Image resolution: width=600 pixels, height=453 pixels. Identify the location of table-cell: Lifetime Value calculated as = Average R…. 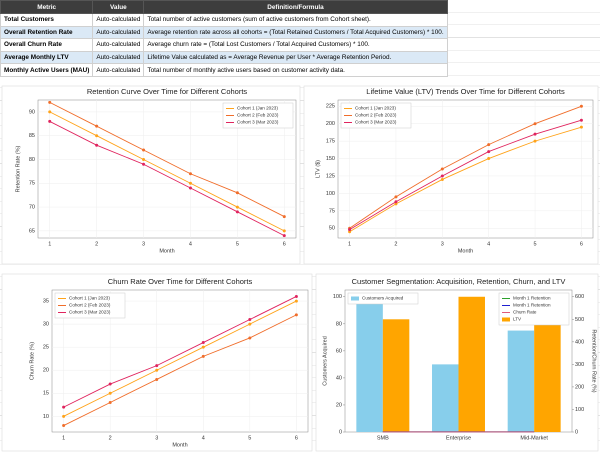
(295, 57).